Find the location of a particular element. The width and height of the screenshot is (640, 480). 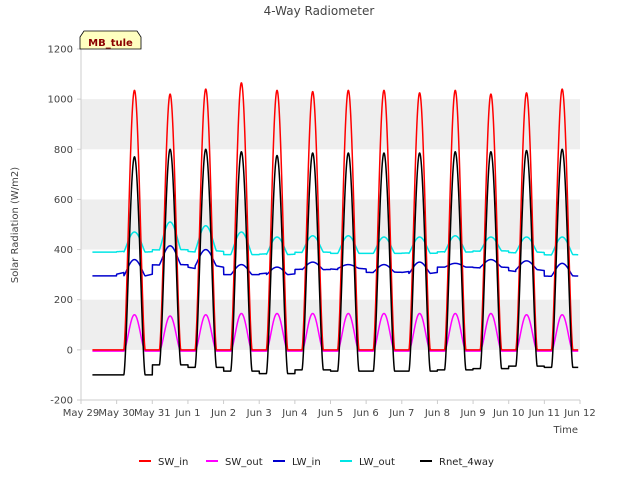

y-tick-label: 0 is located at coordinates (70, 350).